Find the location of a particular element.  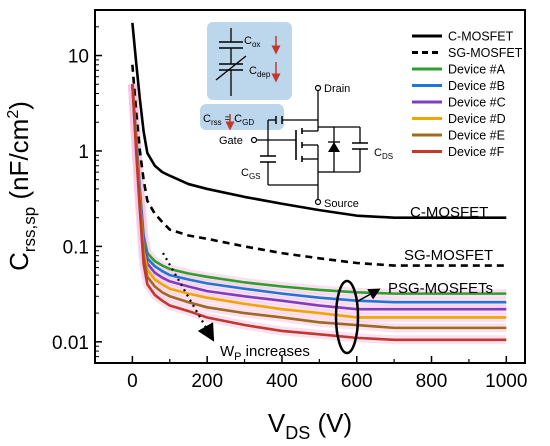

legend-label: Device #F is located at coordinates (476, 152).